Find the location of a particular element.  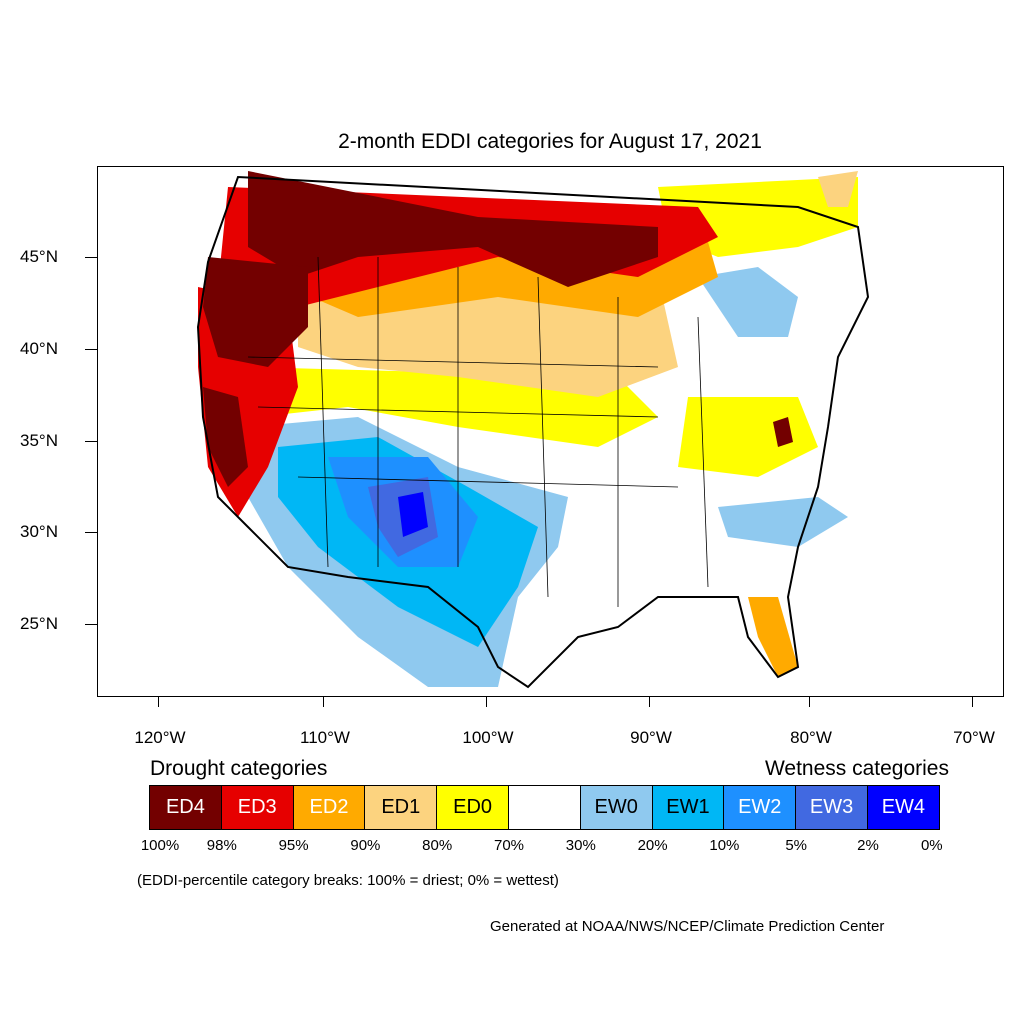

region-ed4-north is located at coordinates (453, 229).